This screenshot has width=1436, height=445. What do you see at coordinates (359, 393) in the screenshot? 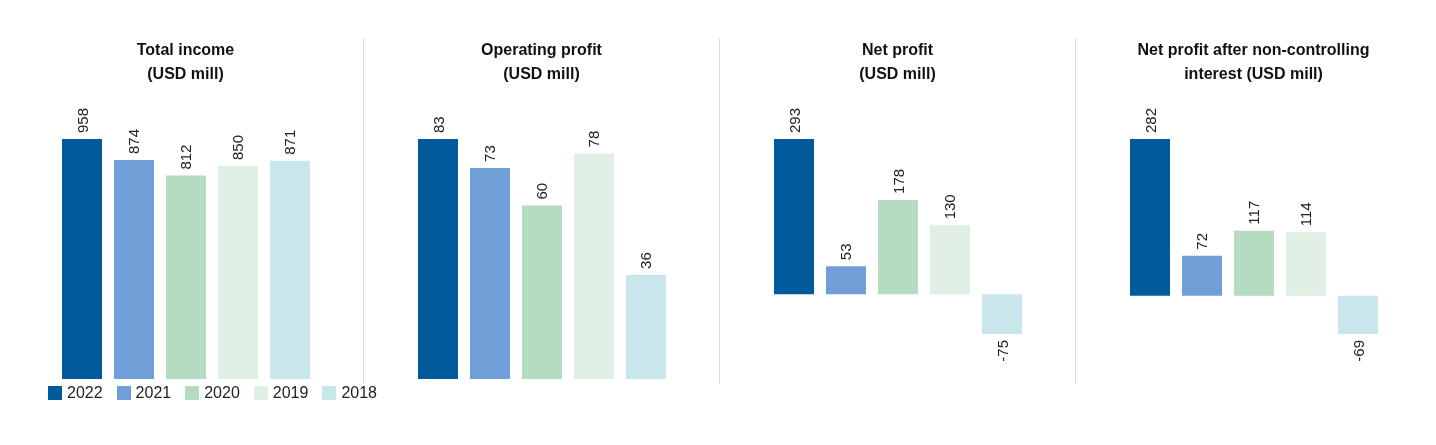
I see `legend-label: 2018` at bounding box center [359, 393].